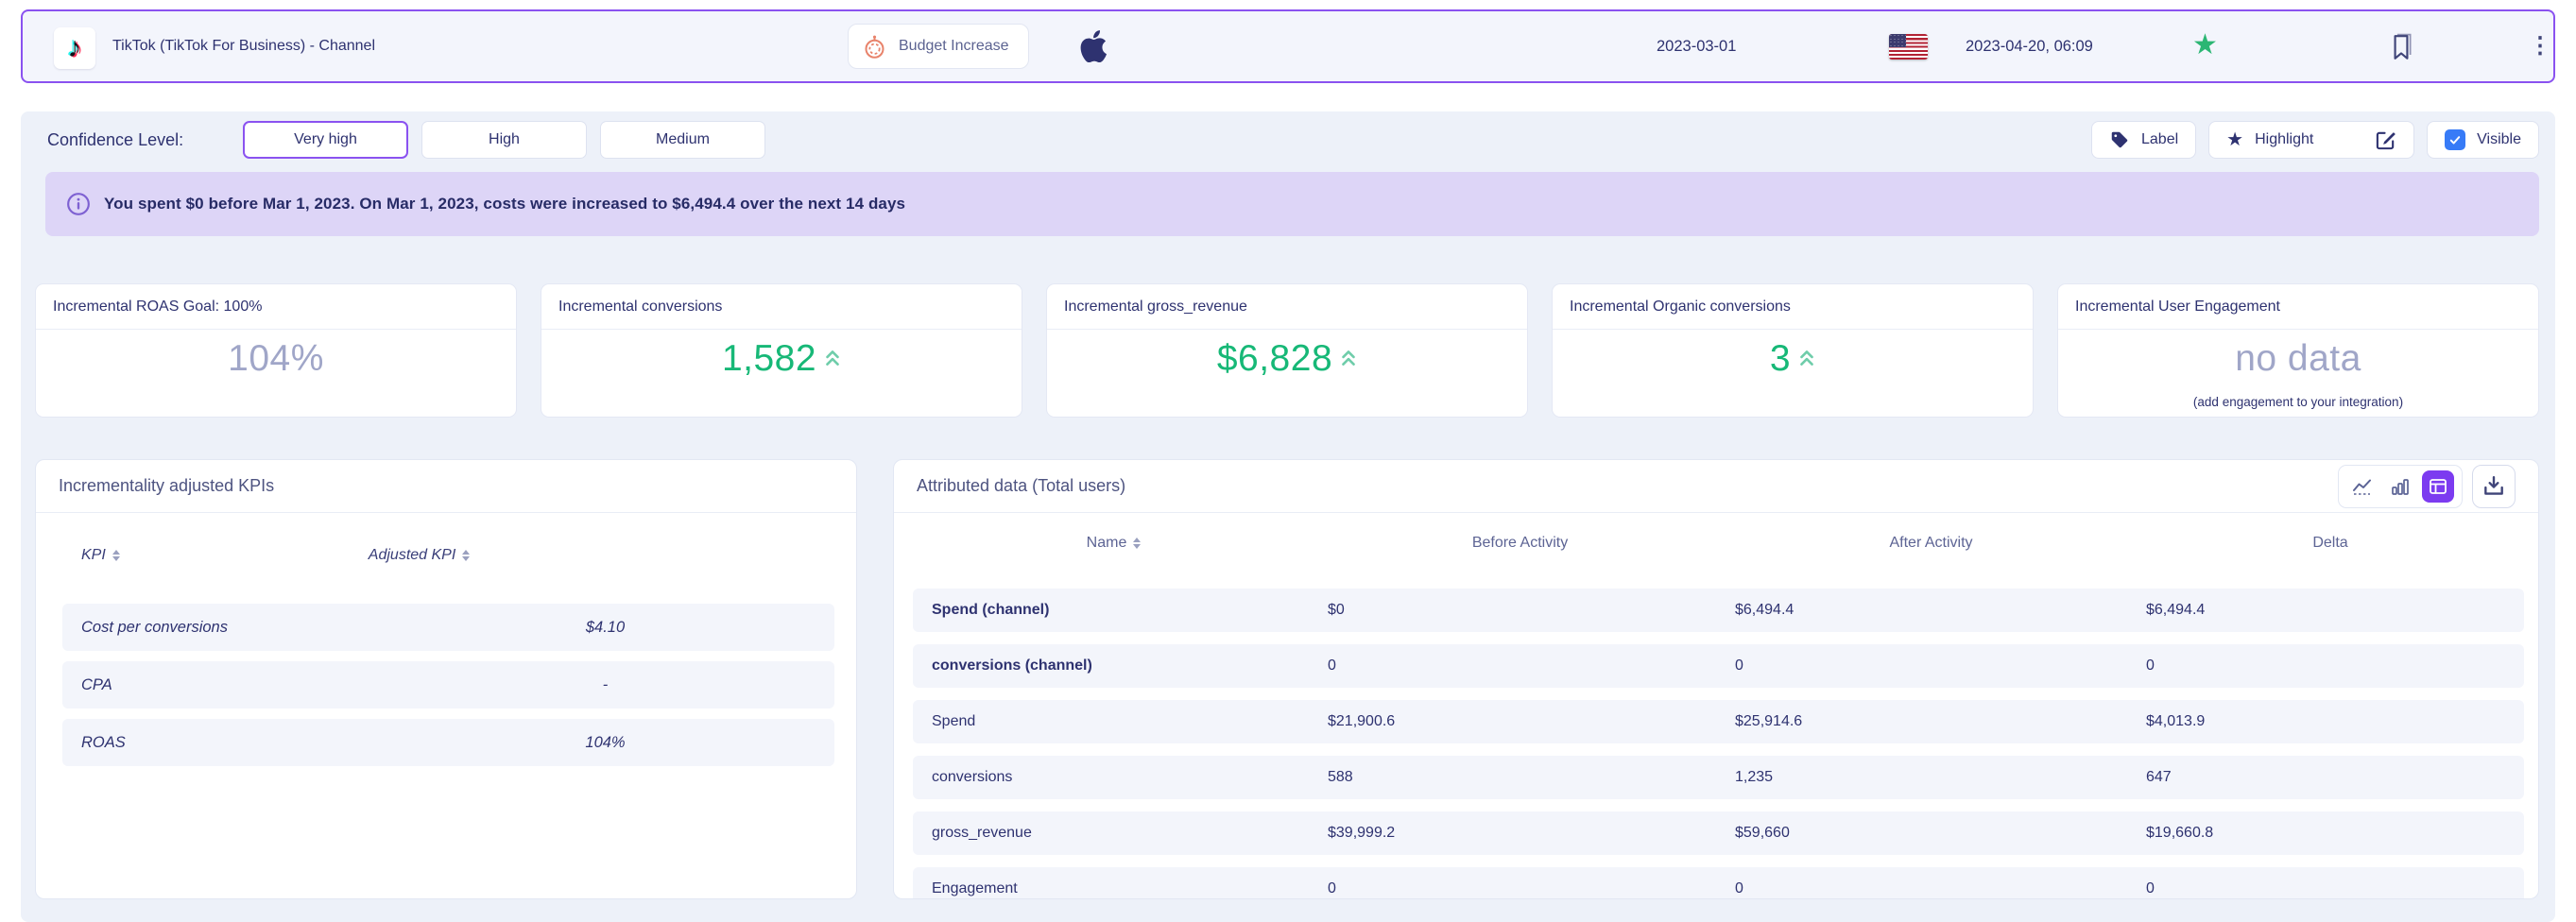  Describe the element at coordinates (1106, 543) in the screenshot. I see `column-header-name: Name` at that location.